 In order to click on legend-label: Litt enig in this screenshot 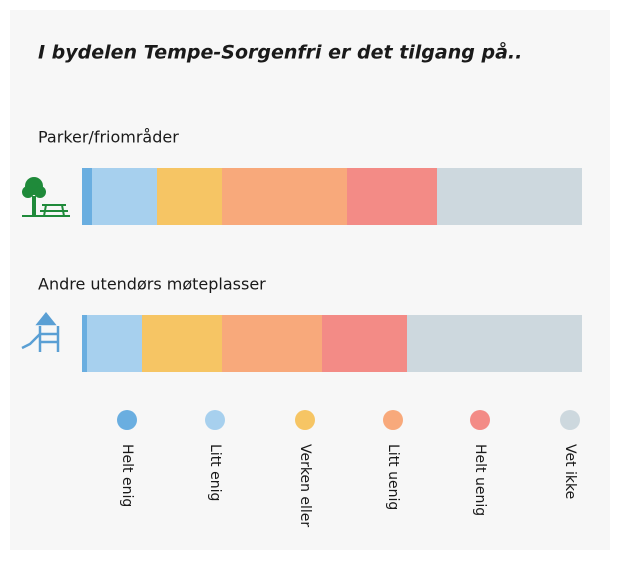, I will do `click(215, 472)`.